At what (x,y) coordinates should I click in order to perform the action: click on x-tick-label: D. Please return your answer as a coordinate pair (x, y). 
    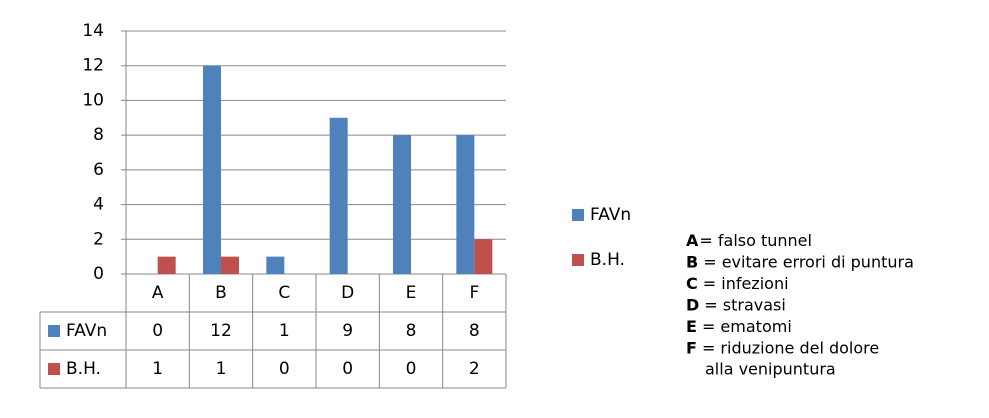
    Looking at the image, I should click on (347, 293).